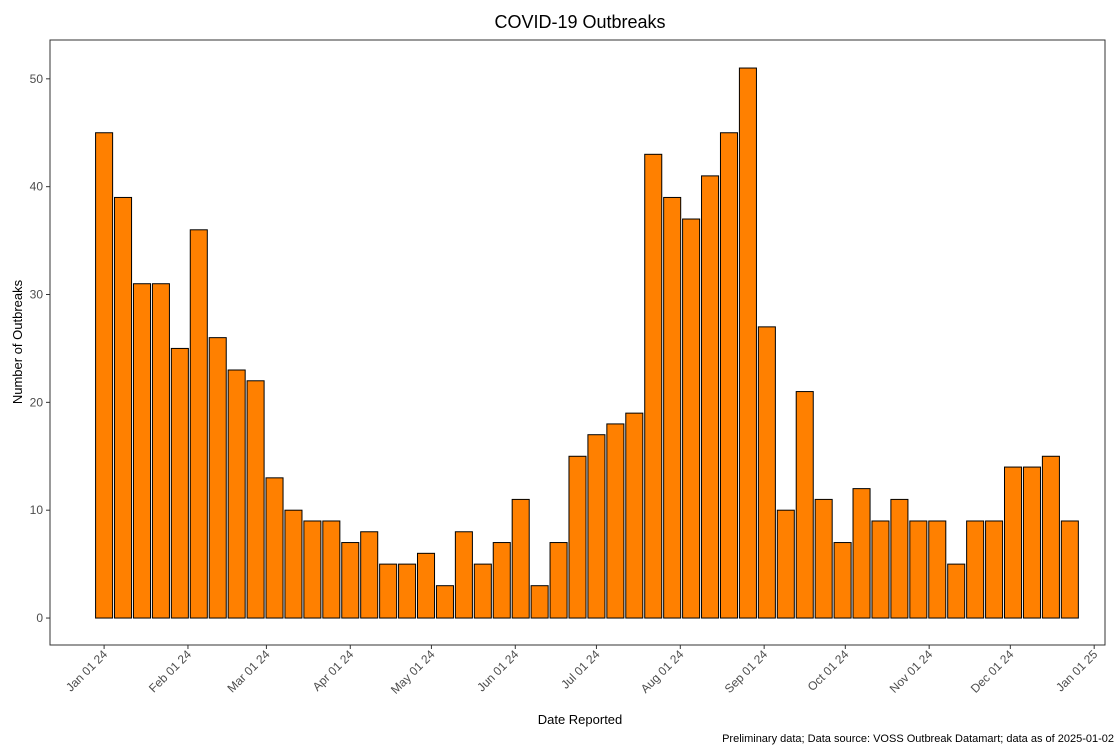 The height and width of the screenshot is (747, 1116). Describe the element at coordinates (86, 670) in the screenshot. I see `x-tick-label: Jan 01 24` at that location.